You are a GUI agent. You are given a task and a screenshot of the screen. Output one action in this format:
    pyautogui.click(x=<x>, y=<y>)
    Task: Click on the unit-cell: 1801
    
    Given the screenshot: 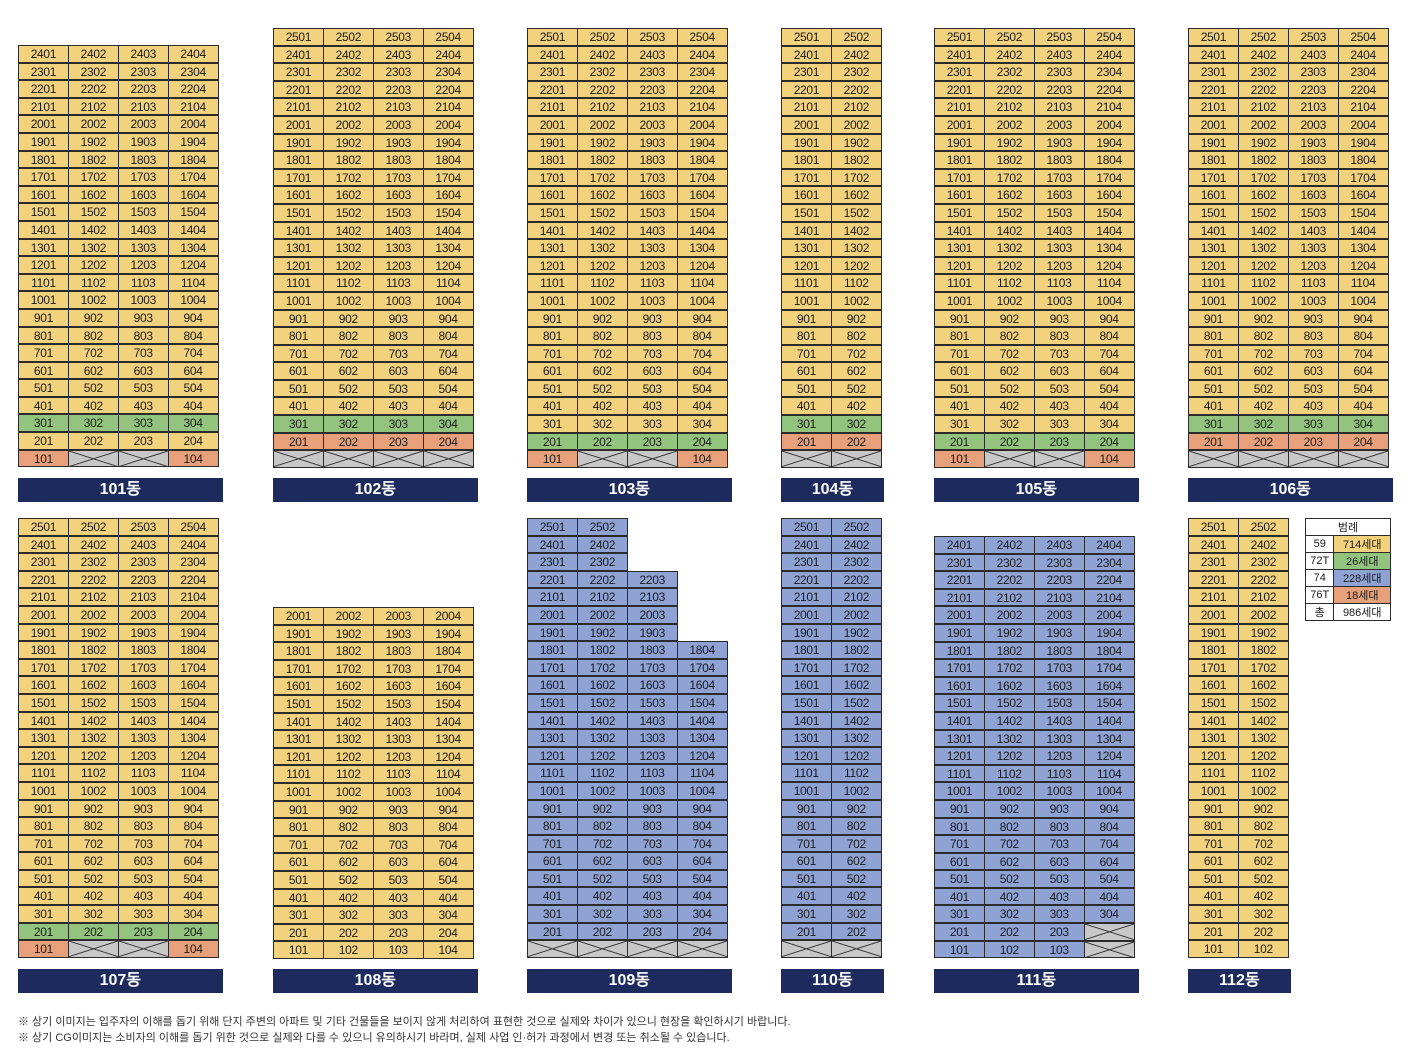 What is the action you would take?
    pyautogui.click(x=959, y=650)
    